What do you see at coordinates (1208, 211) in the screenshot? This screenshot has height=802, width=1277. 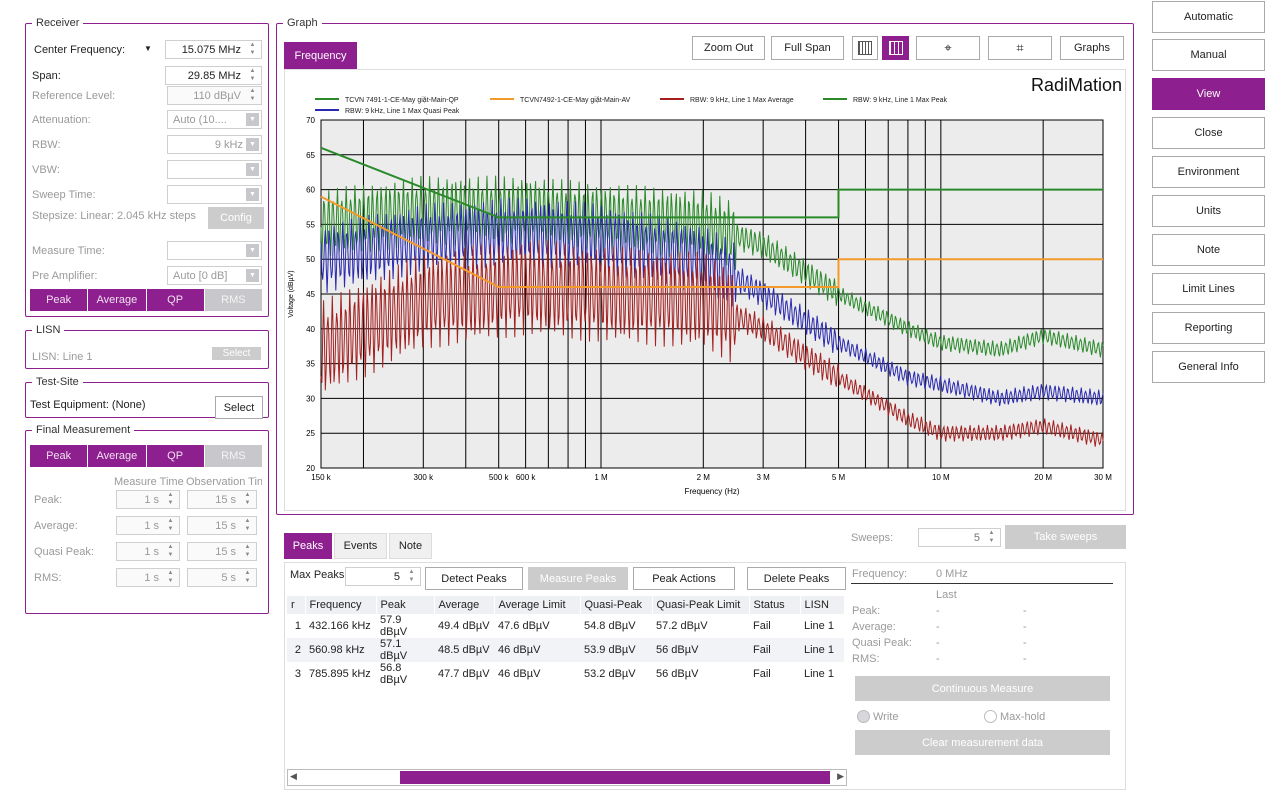 I see `nav-units: Units` at bounding box center [1208, 211].